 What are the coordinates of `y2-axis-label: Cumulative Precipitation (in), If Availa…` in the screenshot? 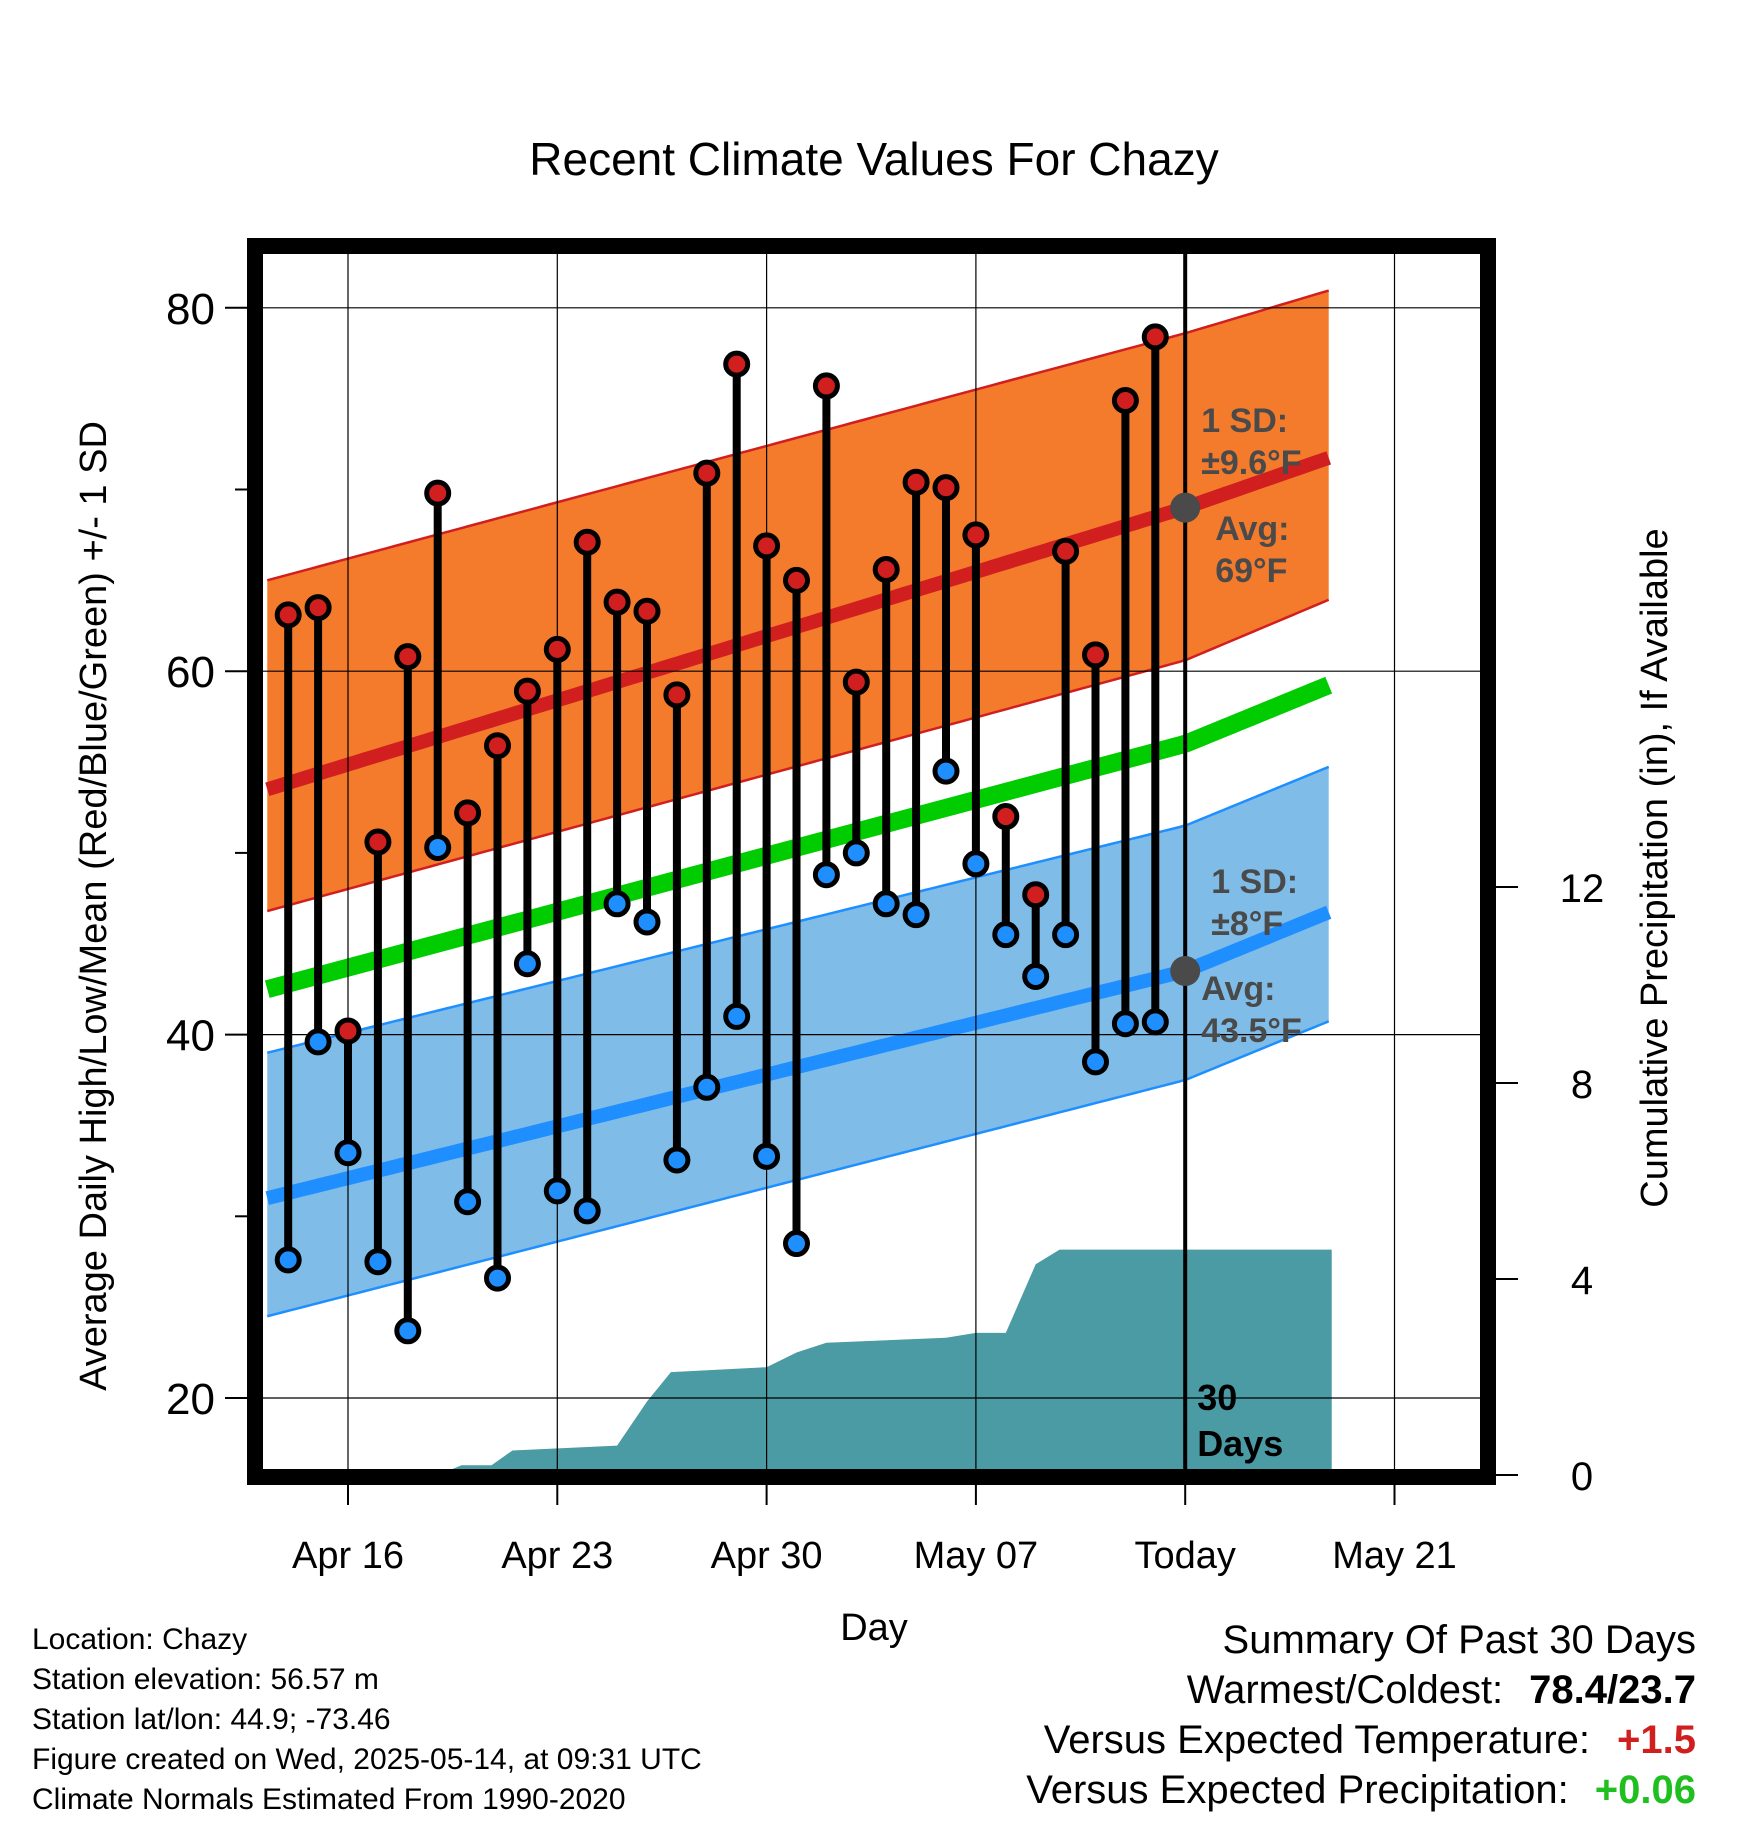 It's located at (1655, 867).